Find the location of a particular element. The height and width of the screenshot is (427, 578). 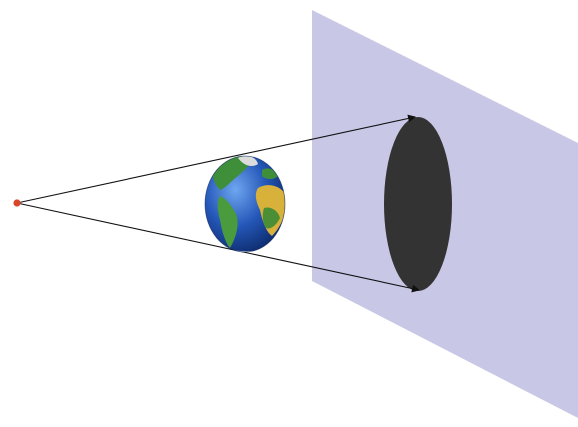

earth-globe is located at coordinates (245, 204).